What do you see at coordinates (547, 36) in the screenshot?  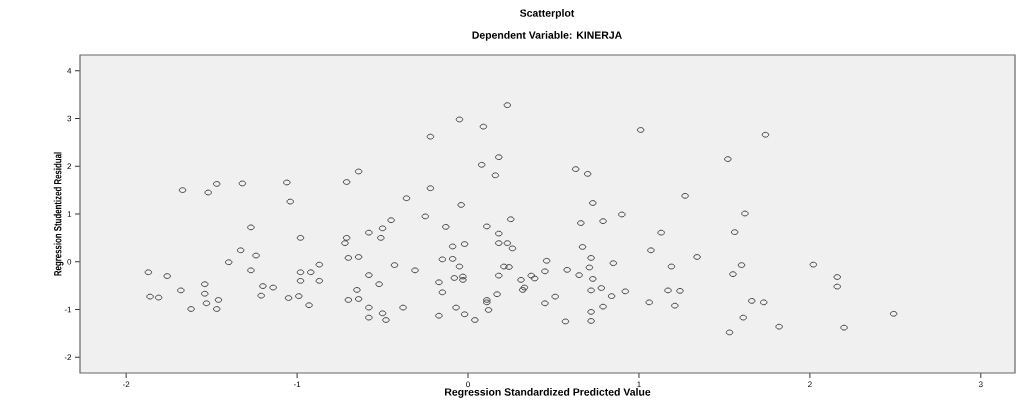 I see `chart-subtitle: Dependent Variable: KINERJA` at bounding box center [547, 36].